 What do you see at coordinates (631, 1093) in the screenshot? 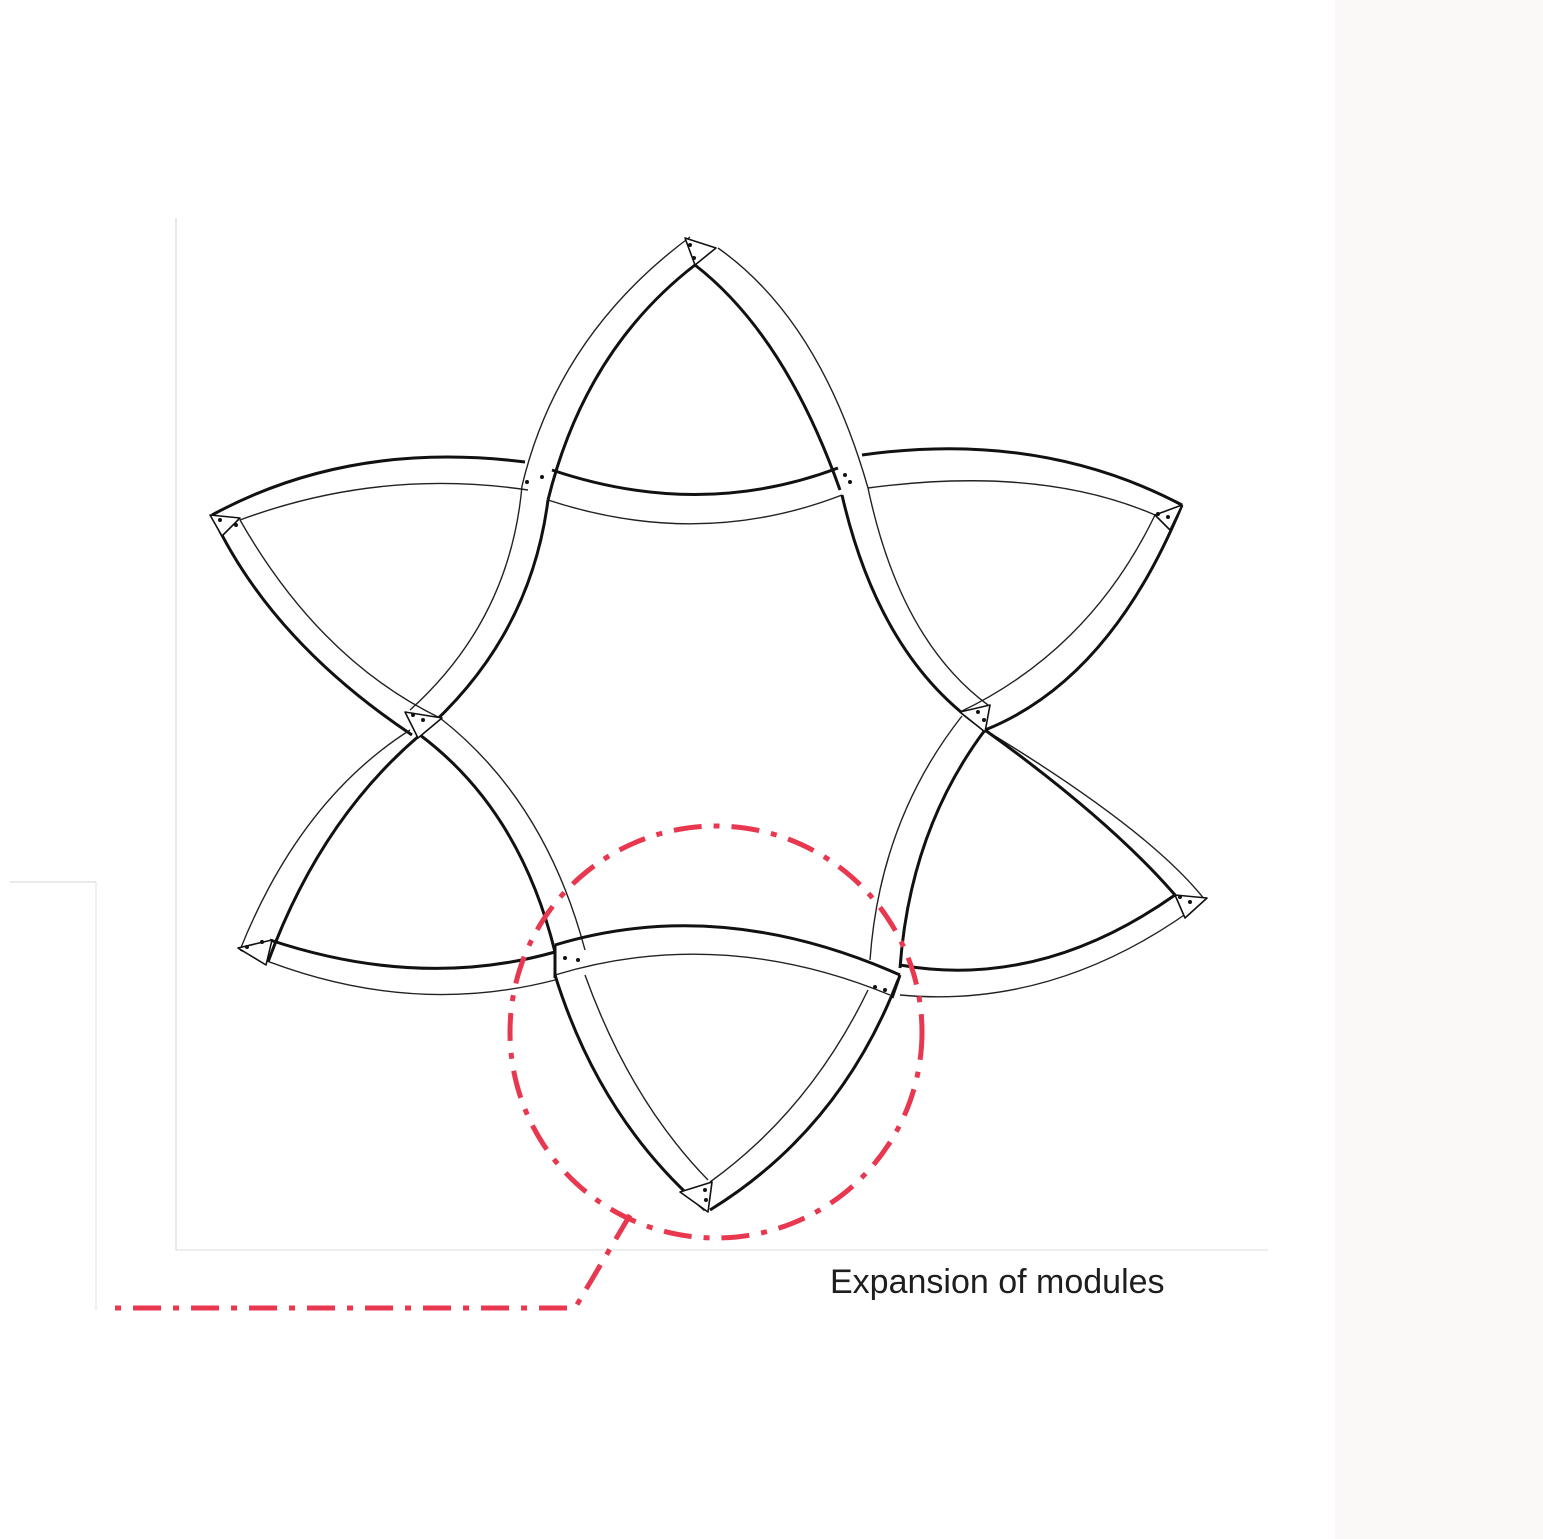
I see `module-strip-bottom-left` at bounding box center [631, 1093].